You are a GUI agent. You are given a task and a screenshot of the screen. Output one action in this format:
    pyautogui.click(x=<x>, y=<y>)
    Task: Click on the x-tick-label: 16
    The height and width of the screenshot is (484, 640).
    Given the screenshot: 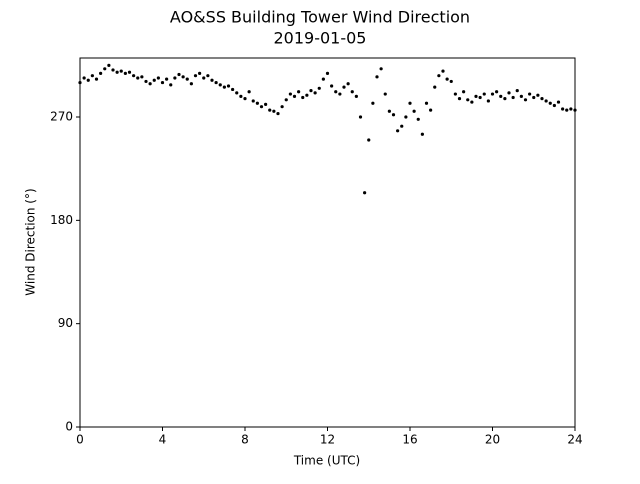 What is the action you would take?
    pyautogui.click(x=409, y=440)
    